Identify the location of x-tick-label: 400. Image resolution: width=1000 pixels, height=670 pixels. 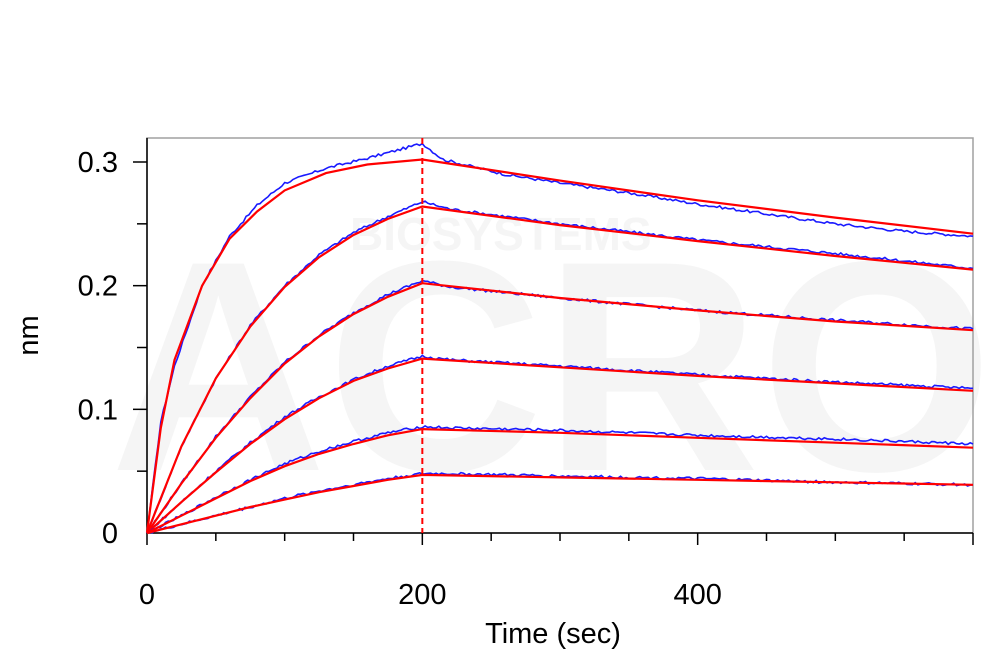
(697, 595).